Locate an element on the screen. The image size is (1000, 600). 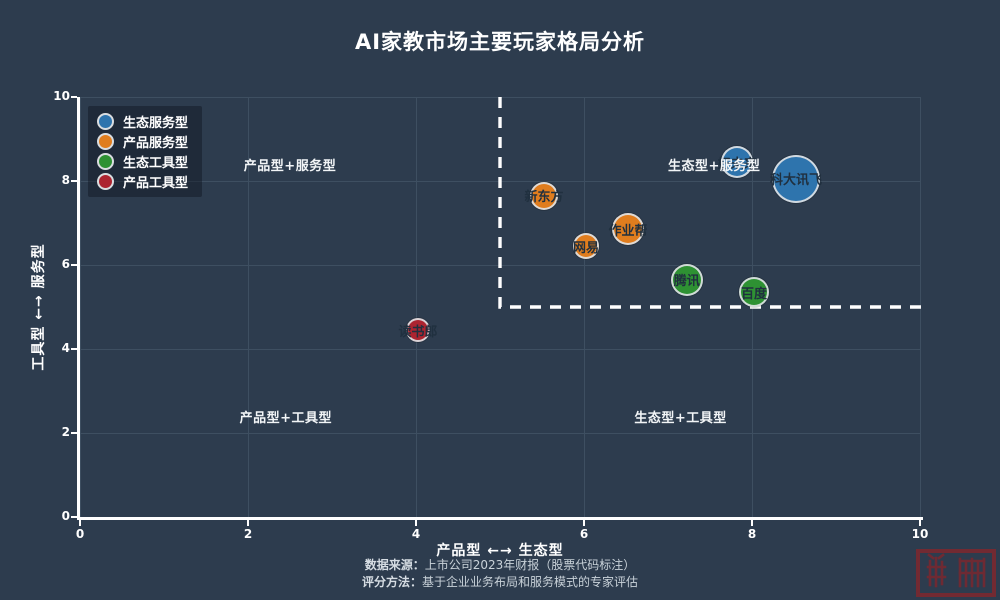
x-tick-label: 10 is located at coordinates (920, 534).